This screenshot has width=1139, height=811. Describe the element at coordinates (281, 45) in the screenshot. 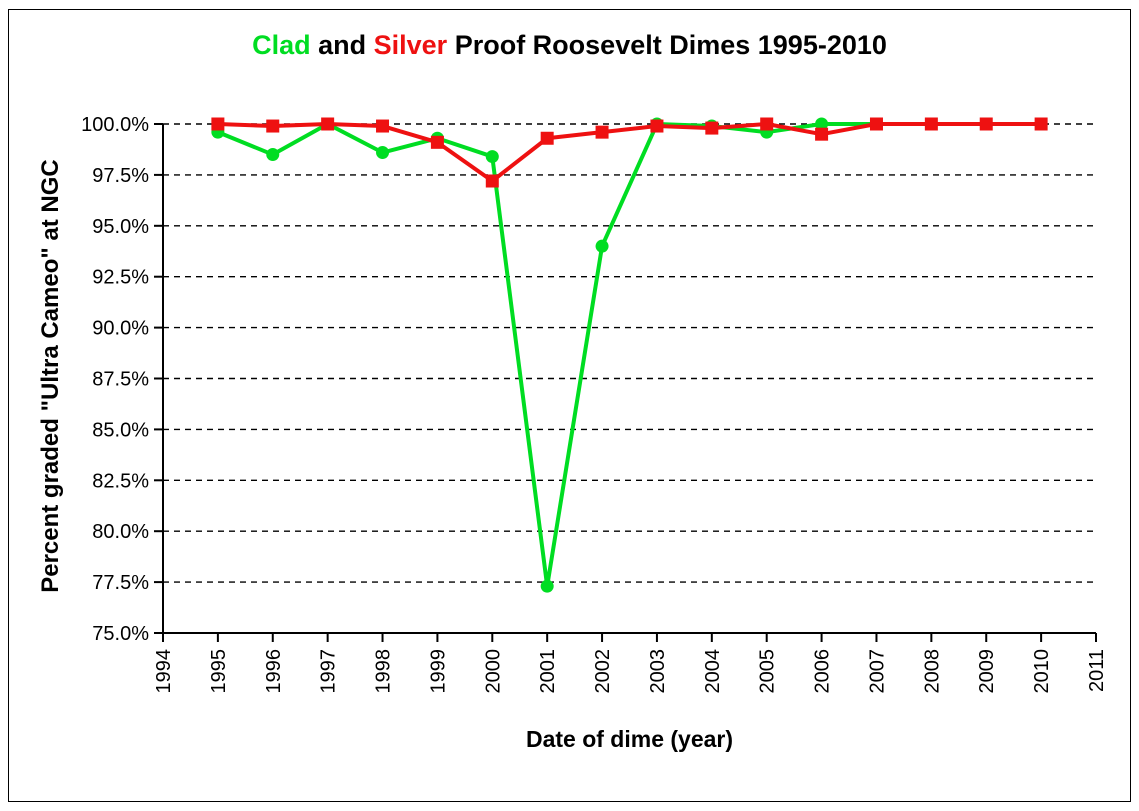

I see `title-word-clad: Clad` at that location.